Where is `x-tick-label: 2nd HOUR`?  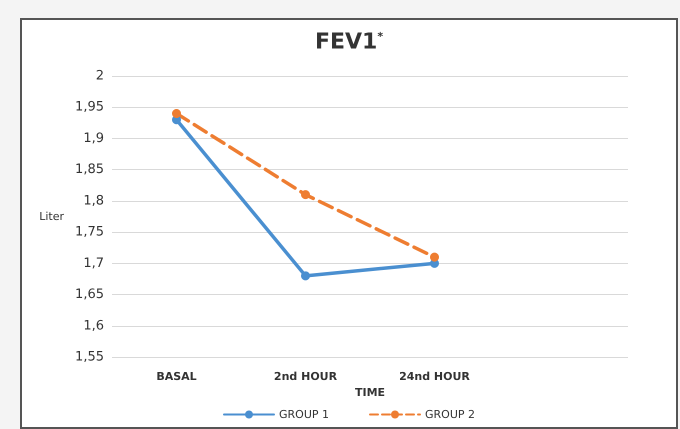 x-tick-label: 2nd HOUR is located at coordinates (306, 376).